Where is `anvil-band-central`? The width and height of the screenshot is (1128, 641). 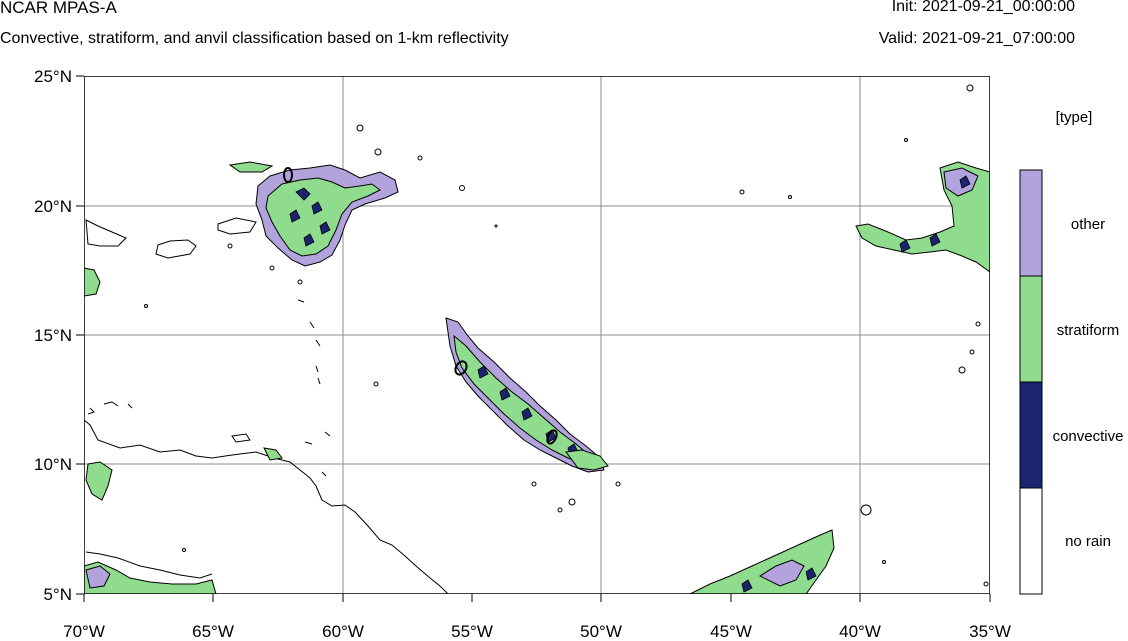
anvil-band-central is located at coordinates (525, 395).